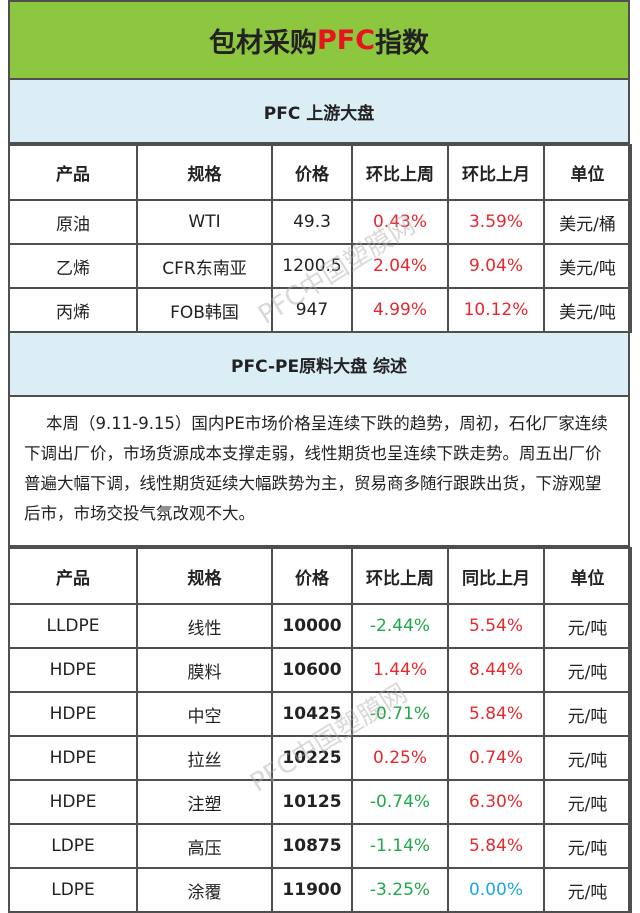 The height and width of the screenshot is (913, 640). I want to click on cell-price: 1200.5, so click(312, 266).